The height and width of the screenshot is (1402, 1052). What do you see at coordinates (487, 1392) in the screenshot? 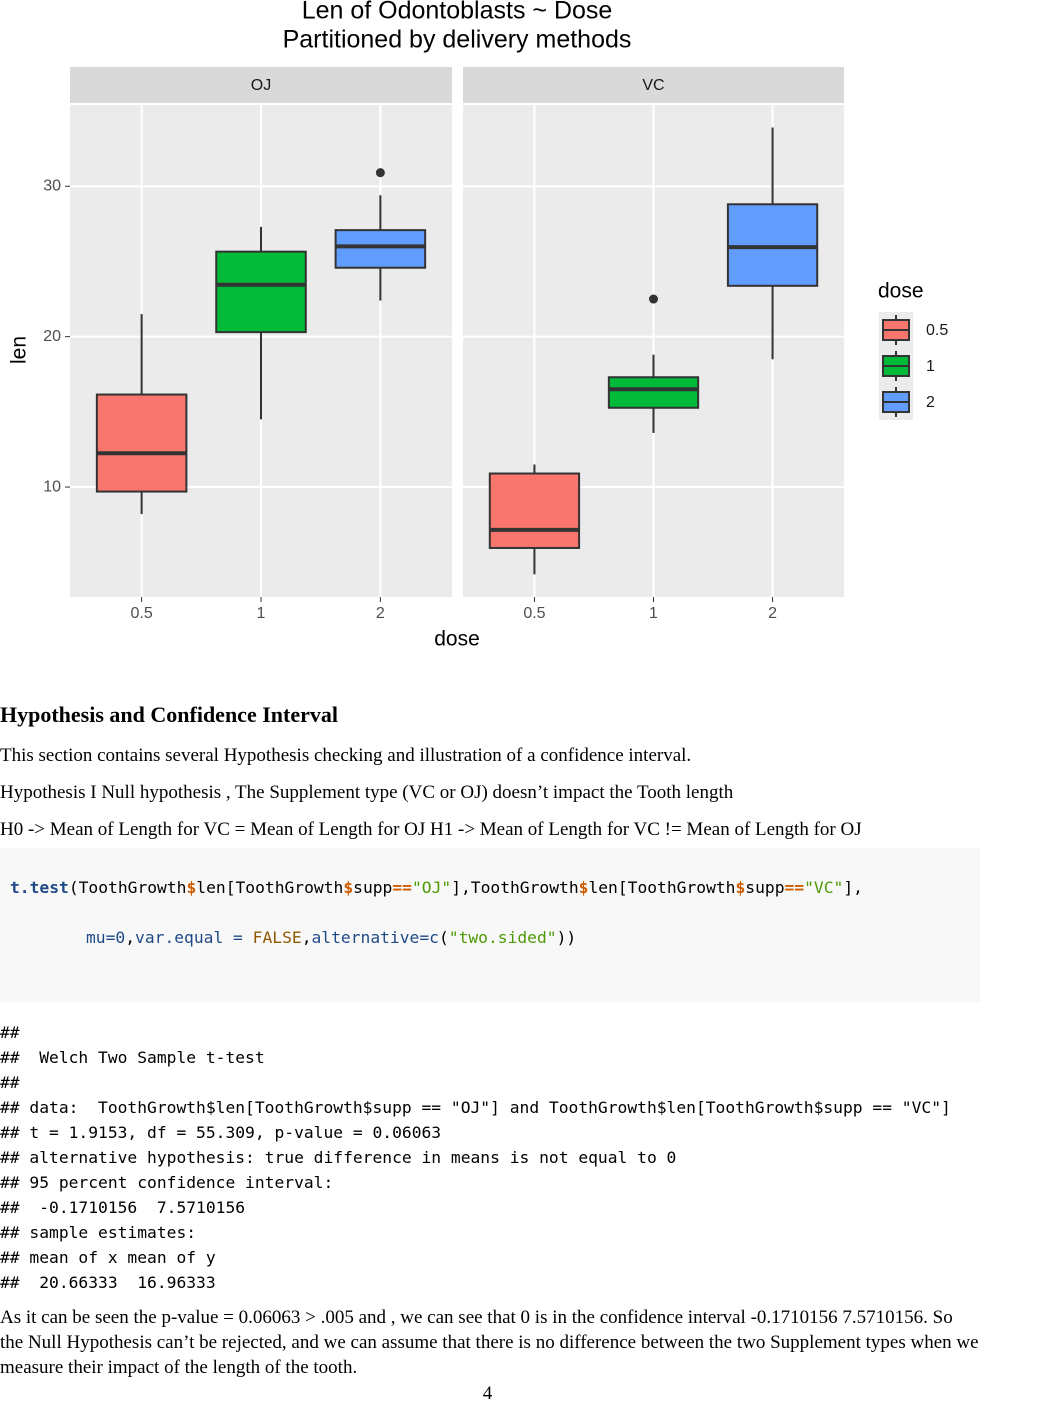
I see `page-number: 4` at bounding box center [487, 1392].